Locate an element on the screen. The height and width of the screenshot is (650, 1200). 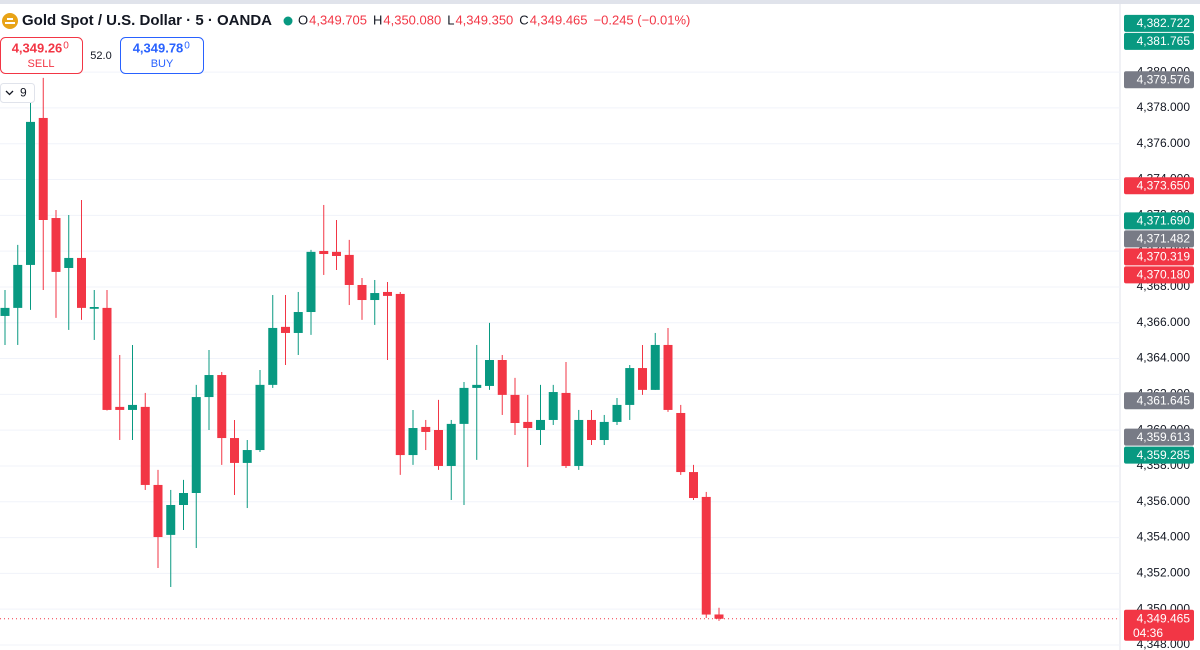
ohlc-value: 4,349.465 is located at coordinates (559, 19).